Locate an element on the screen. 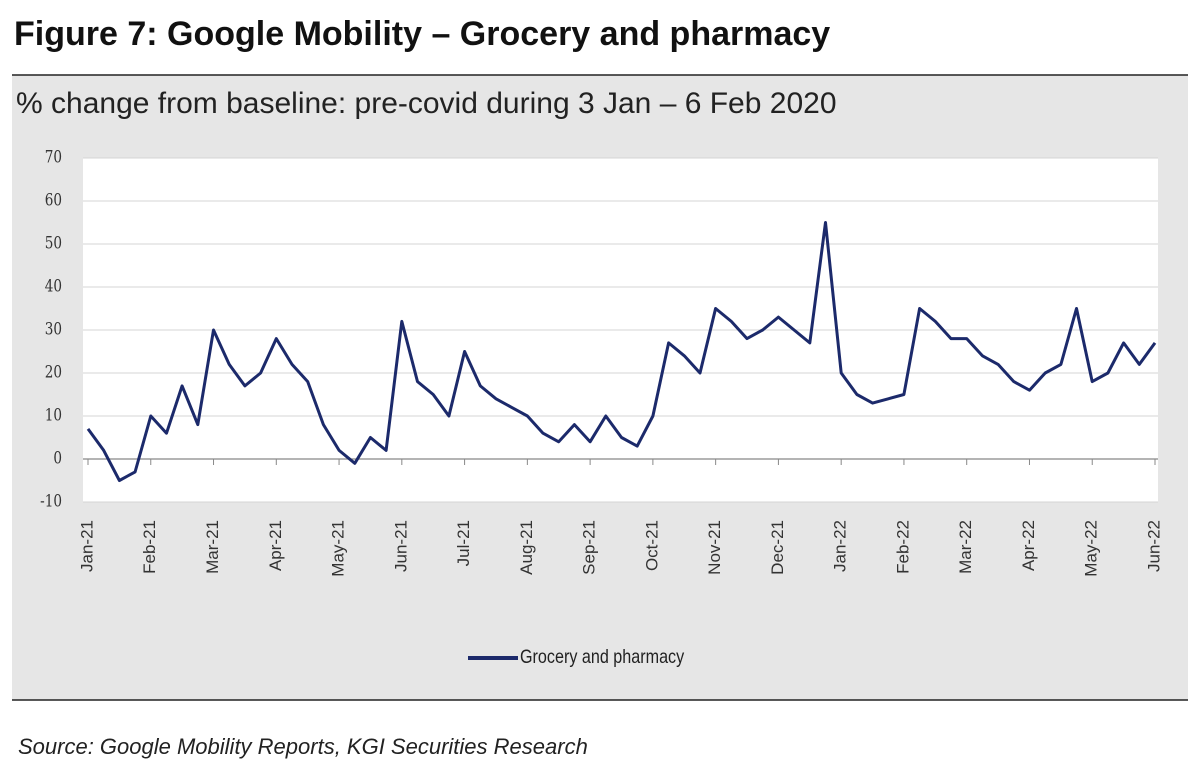 This screenshot has width=1200, height=780. x-tick-label: Apr-21 is located at coordinates (275, 545).